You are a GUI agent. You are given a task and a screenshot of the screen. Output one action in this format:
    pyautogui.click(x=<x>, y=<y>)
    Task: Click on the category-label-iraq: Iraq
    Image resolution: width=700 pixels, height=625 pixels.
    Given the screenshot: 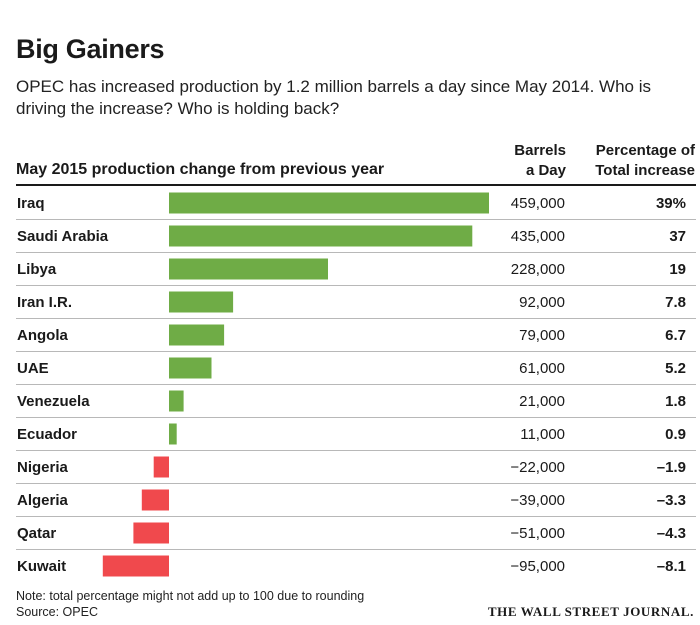 What is the action you would take?
    pyautogui.click(x=31, y=203)
    